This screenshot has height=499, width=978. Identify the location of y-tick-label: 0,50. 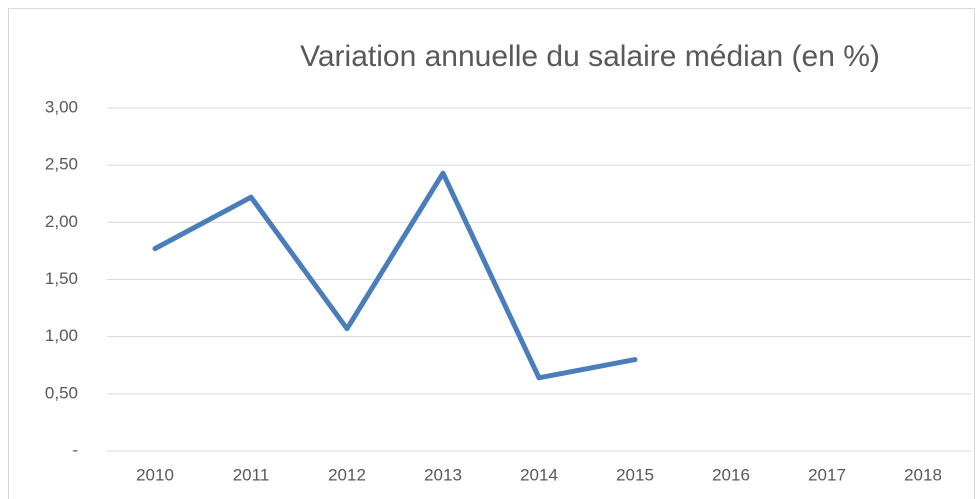
(61, 392).